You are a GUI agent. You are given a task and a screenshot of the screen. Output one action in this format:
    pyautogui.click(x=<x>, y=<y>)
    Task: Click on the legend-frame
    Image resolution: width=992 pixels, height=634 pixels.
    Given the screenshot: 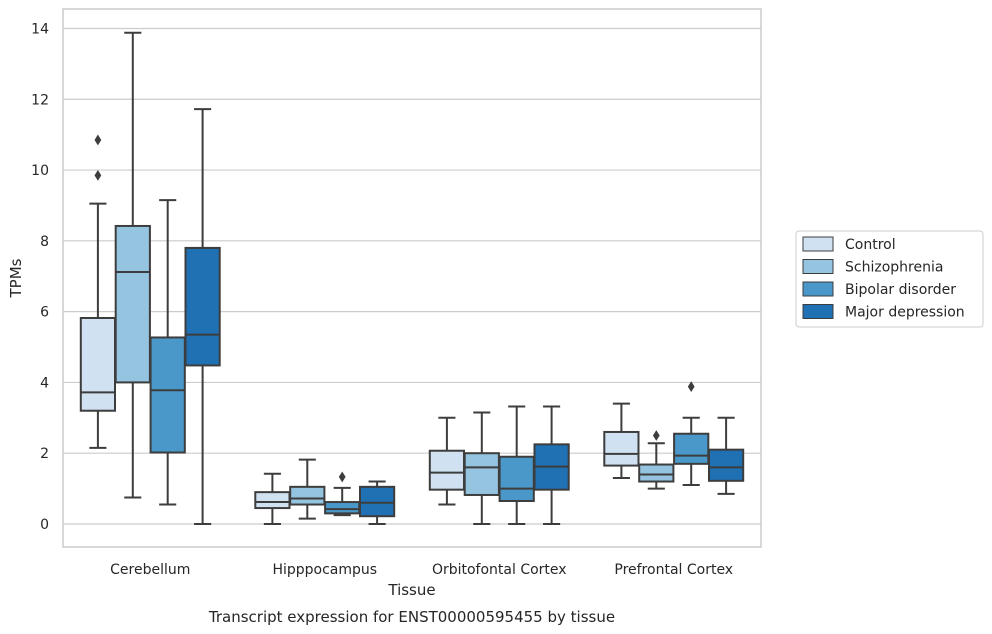 What is the action you would take?
    pyautogui.click(x=889, y=279)
    